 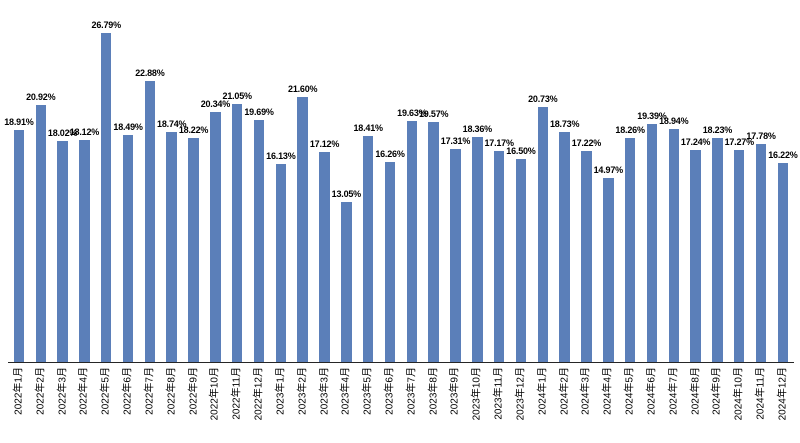 I want to click on bar-value-label: 19.69%, so click(x=259, y=112).